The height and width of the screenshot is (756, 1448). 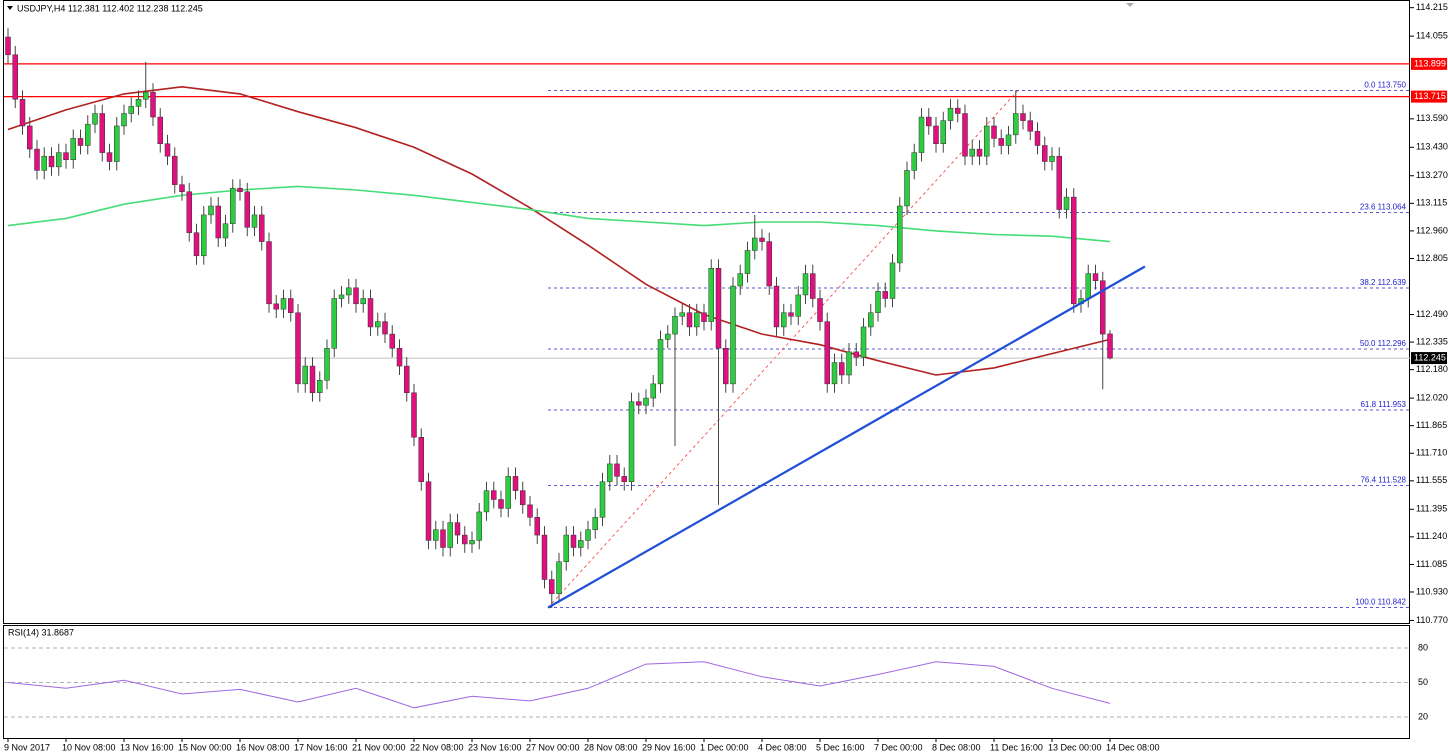 What do you see at coordinates (1432, 591) in the screenshot?
I see `y-tick-label: 110.930` at bounding box center [1432, 591].